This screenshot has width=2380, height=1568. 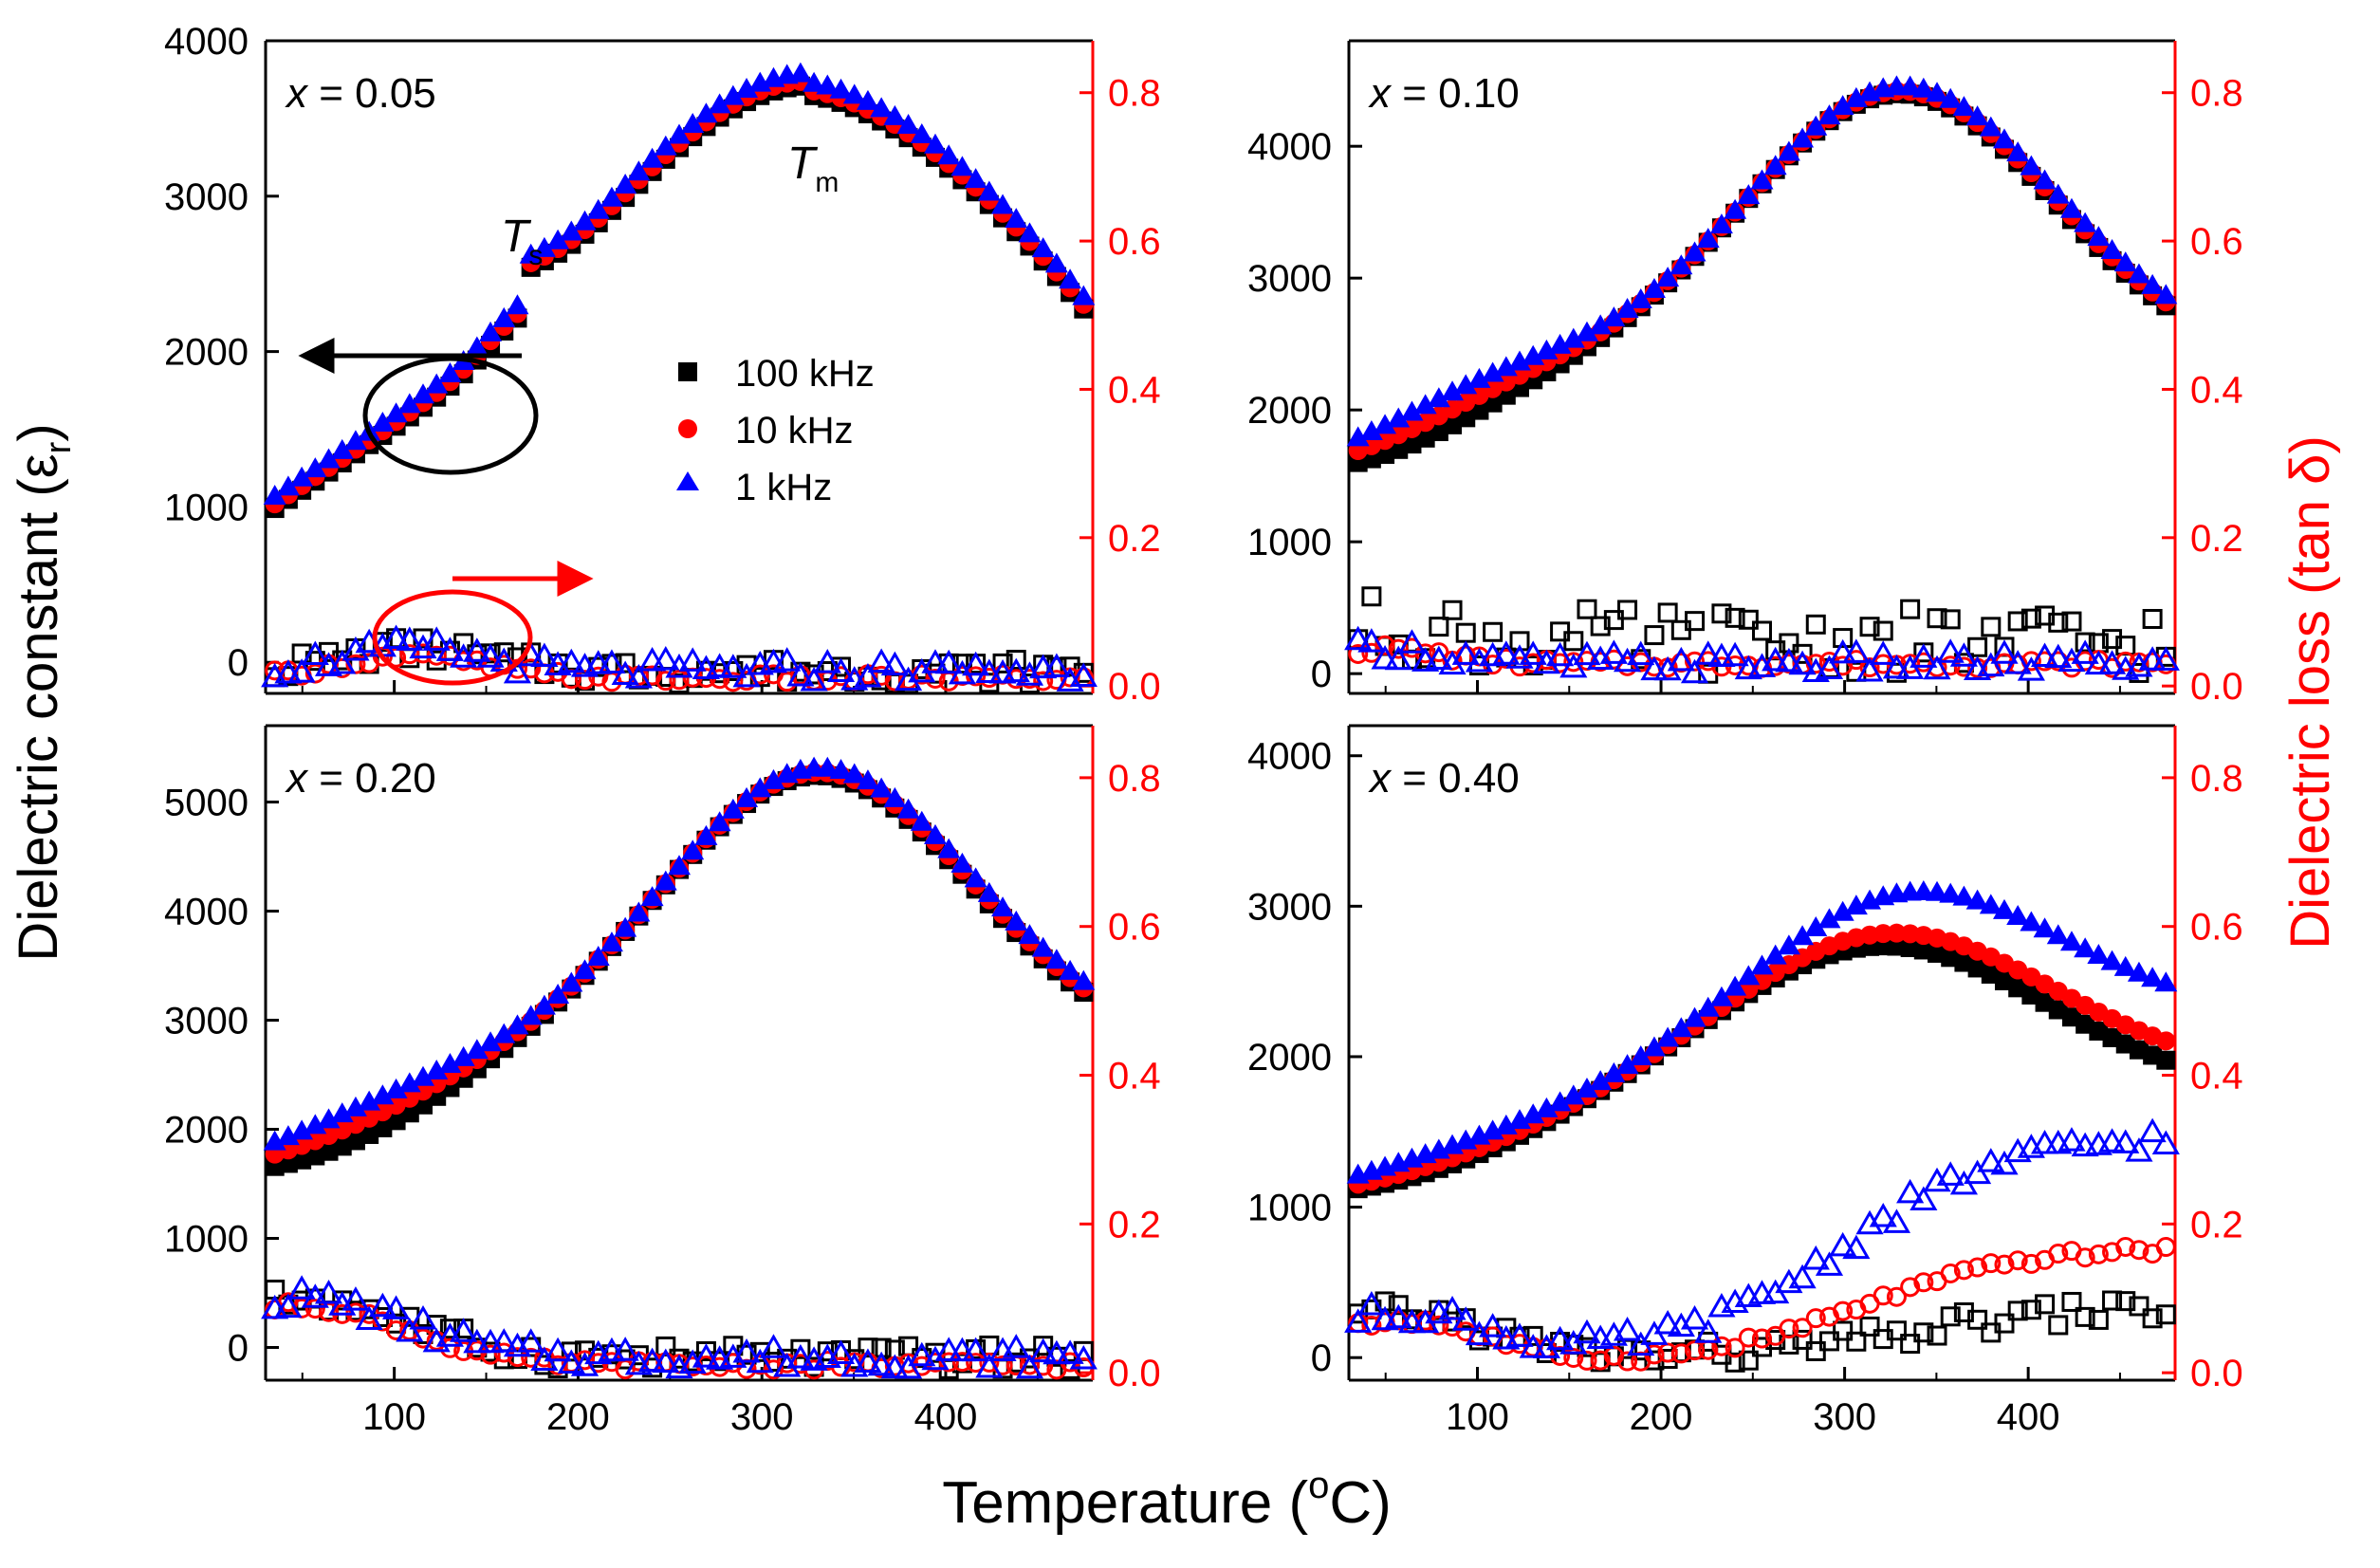 I want to click on x-tick-label: 300, so click(x=1844, y=1417).